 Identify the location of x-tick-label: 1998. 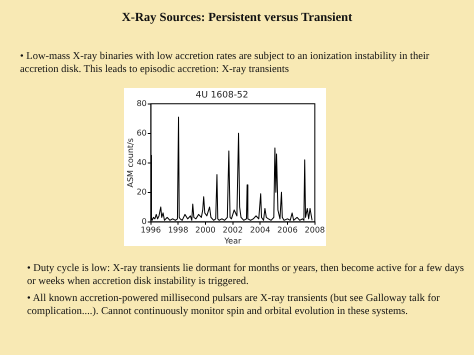
(178, 230).